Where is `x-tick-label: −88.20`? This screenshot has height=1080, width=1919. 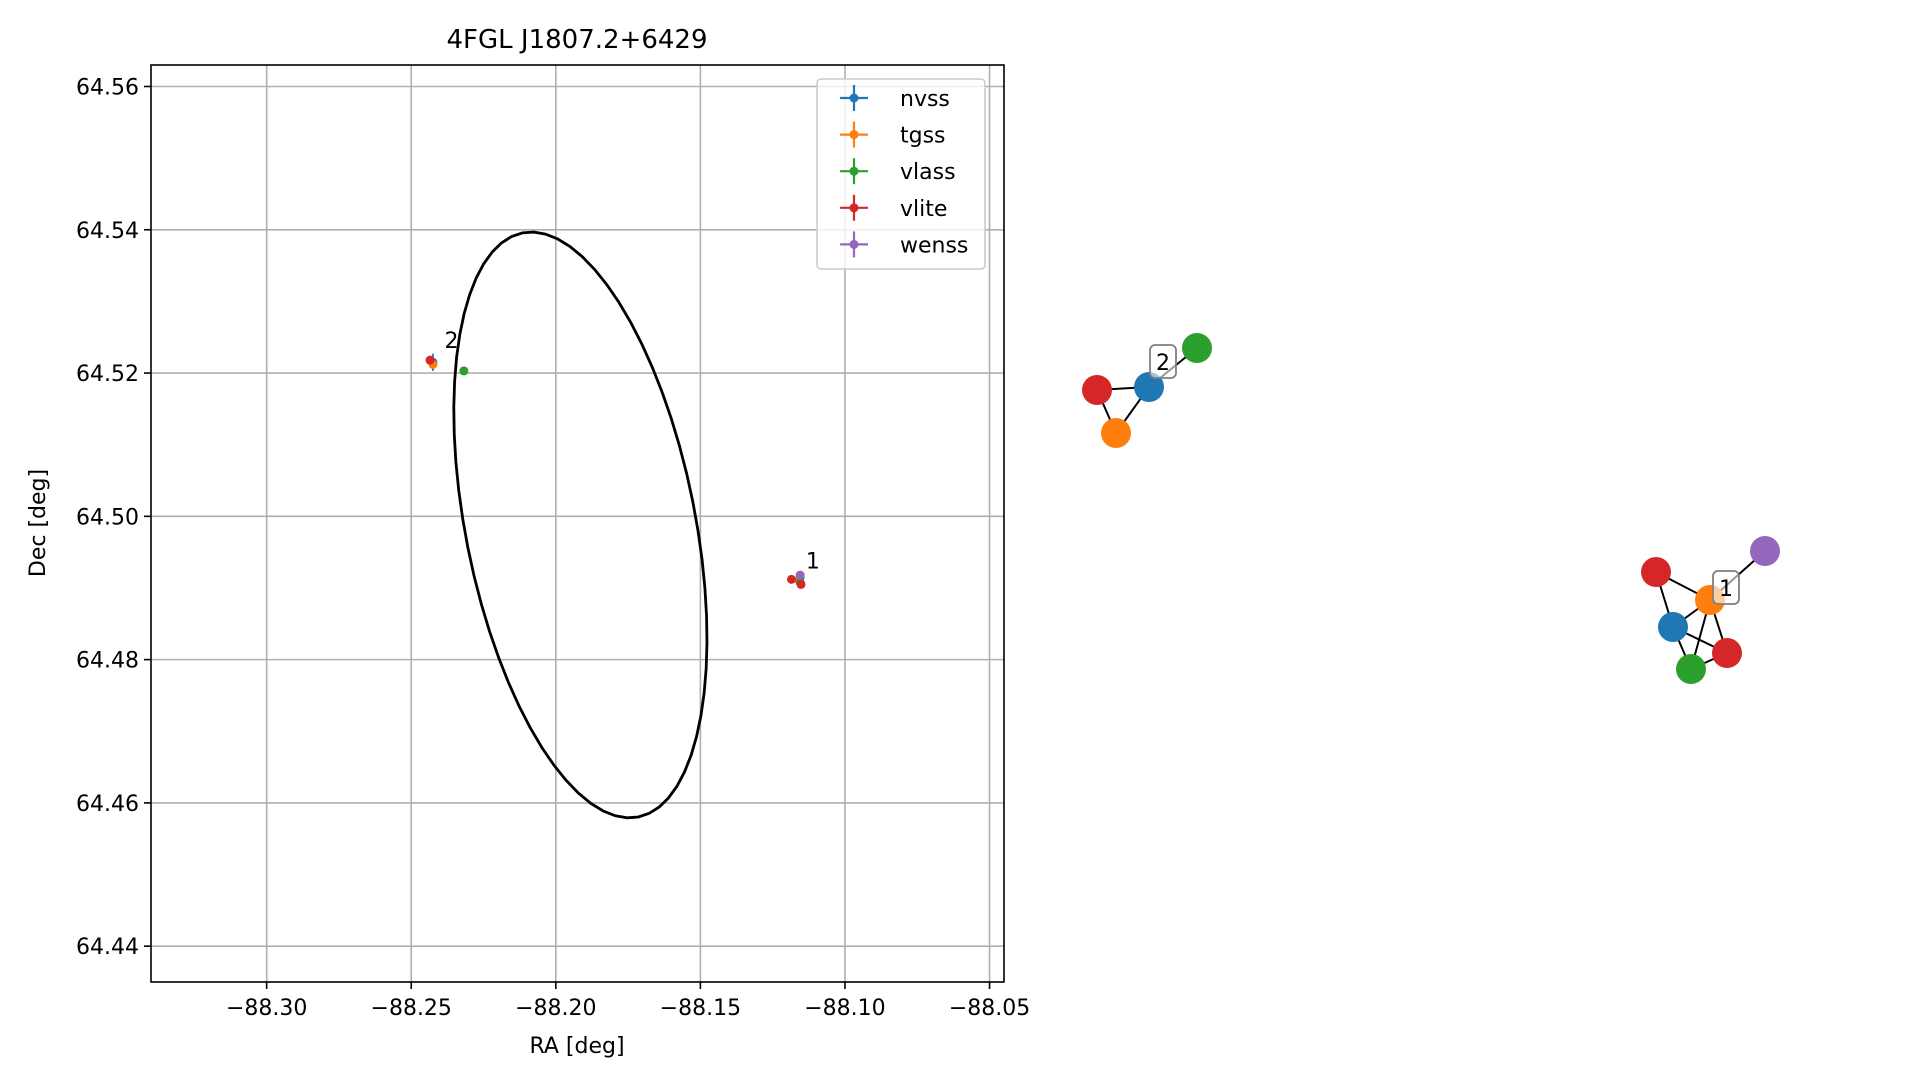 x-tick-label: −88.20 is located at coordinates (555, 1008).